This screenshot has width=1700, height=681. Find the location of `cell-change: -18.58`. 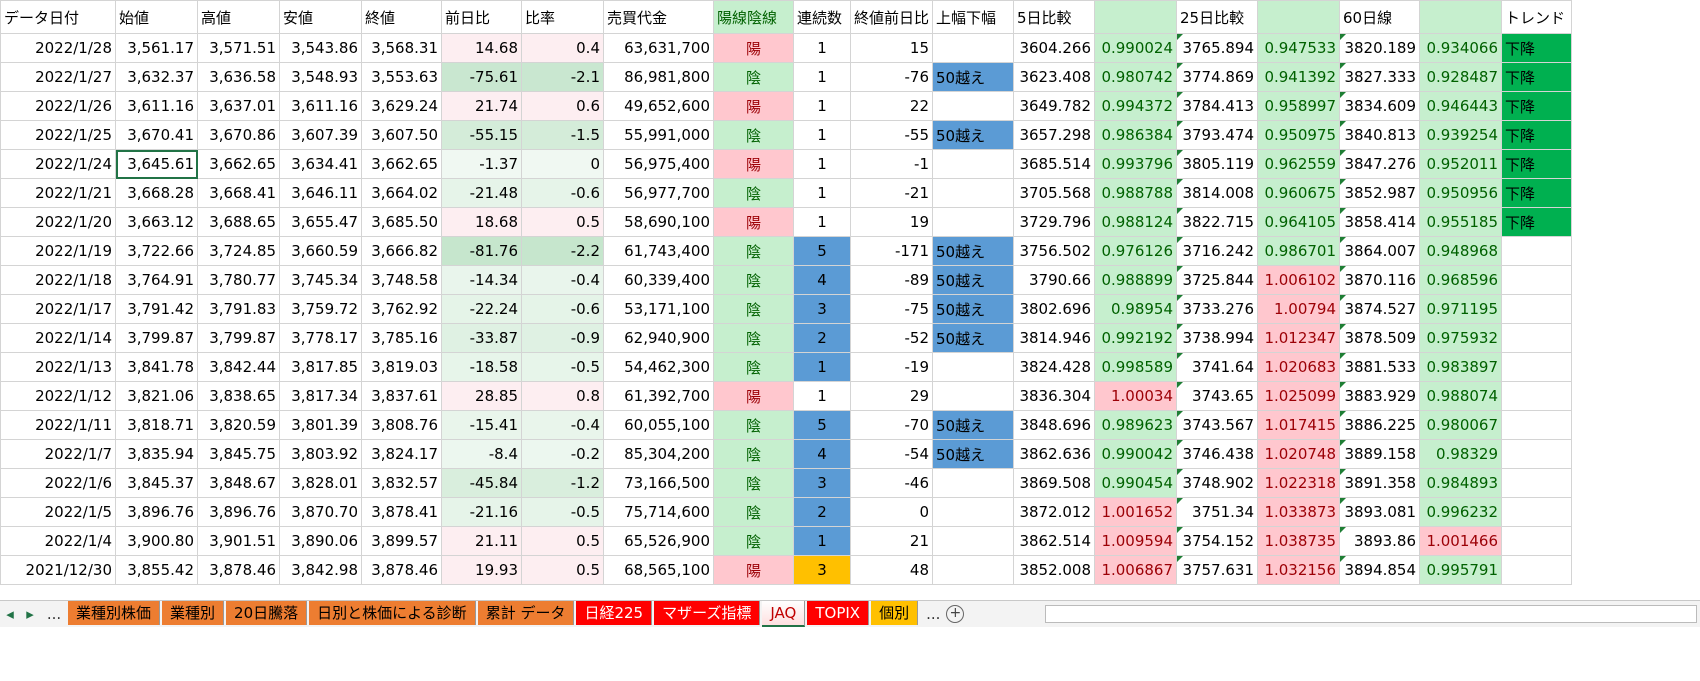

cell-change: -18.58 is located at coordinates (481, 367).